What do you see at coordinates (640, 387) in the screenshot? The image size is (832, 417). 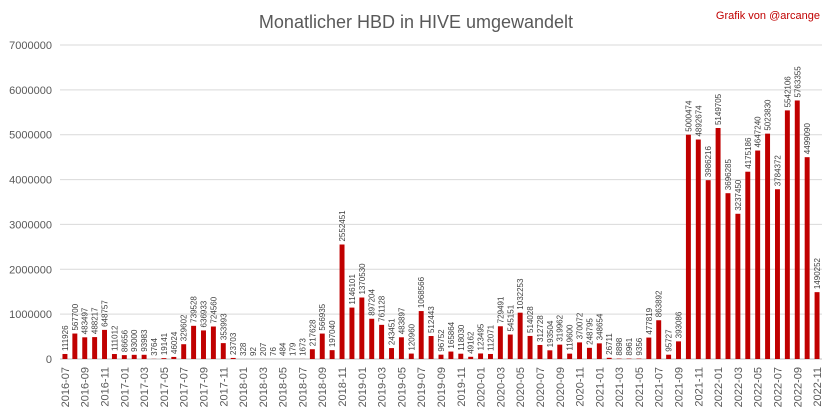 I see `x-tick-label: 2021-05` at bounding box center [640, 387].